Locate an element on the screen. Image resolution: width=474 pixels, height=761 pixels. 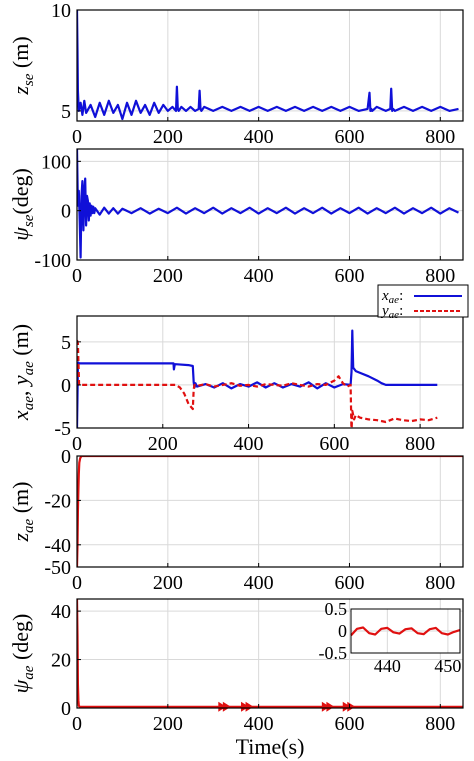
ytick-label-2: -20 is located at coordinates (57, 501).